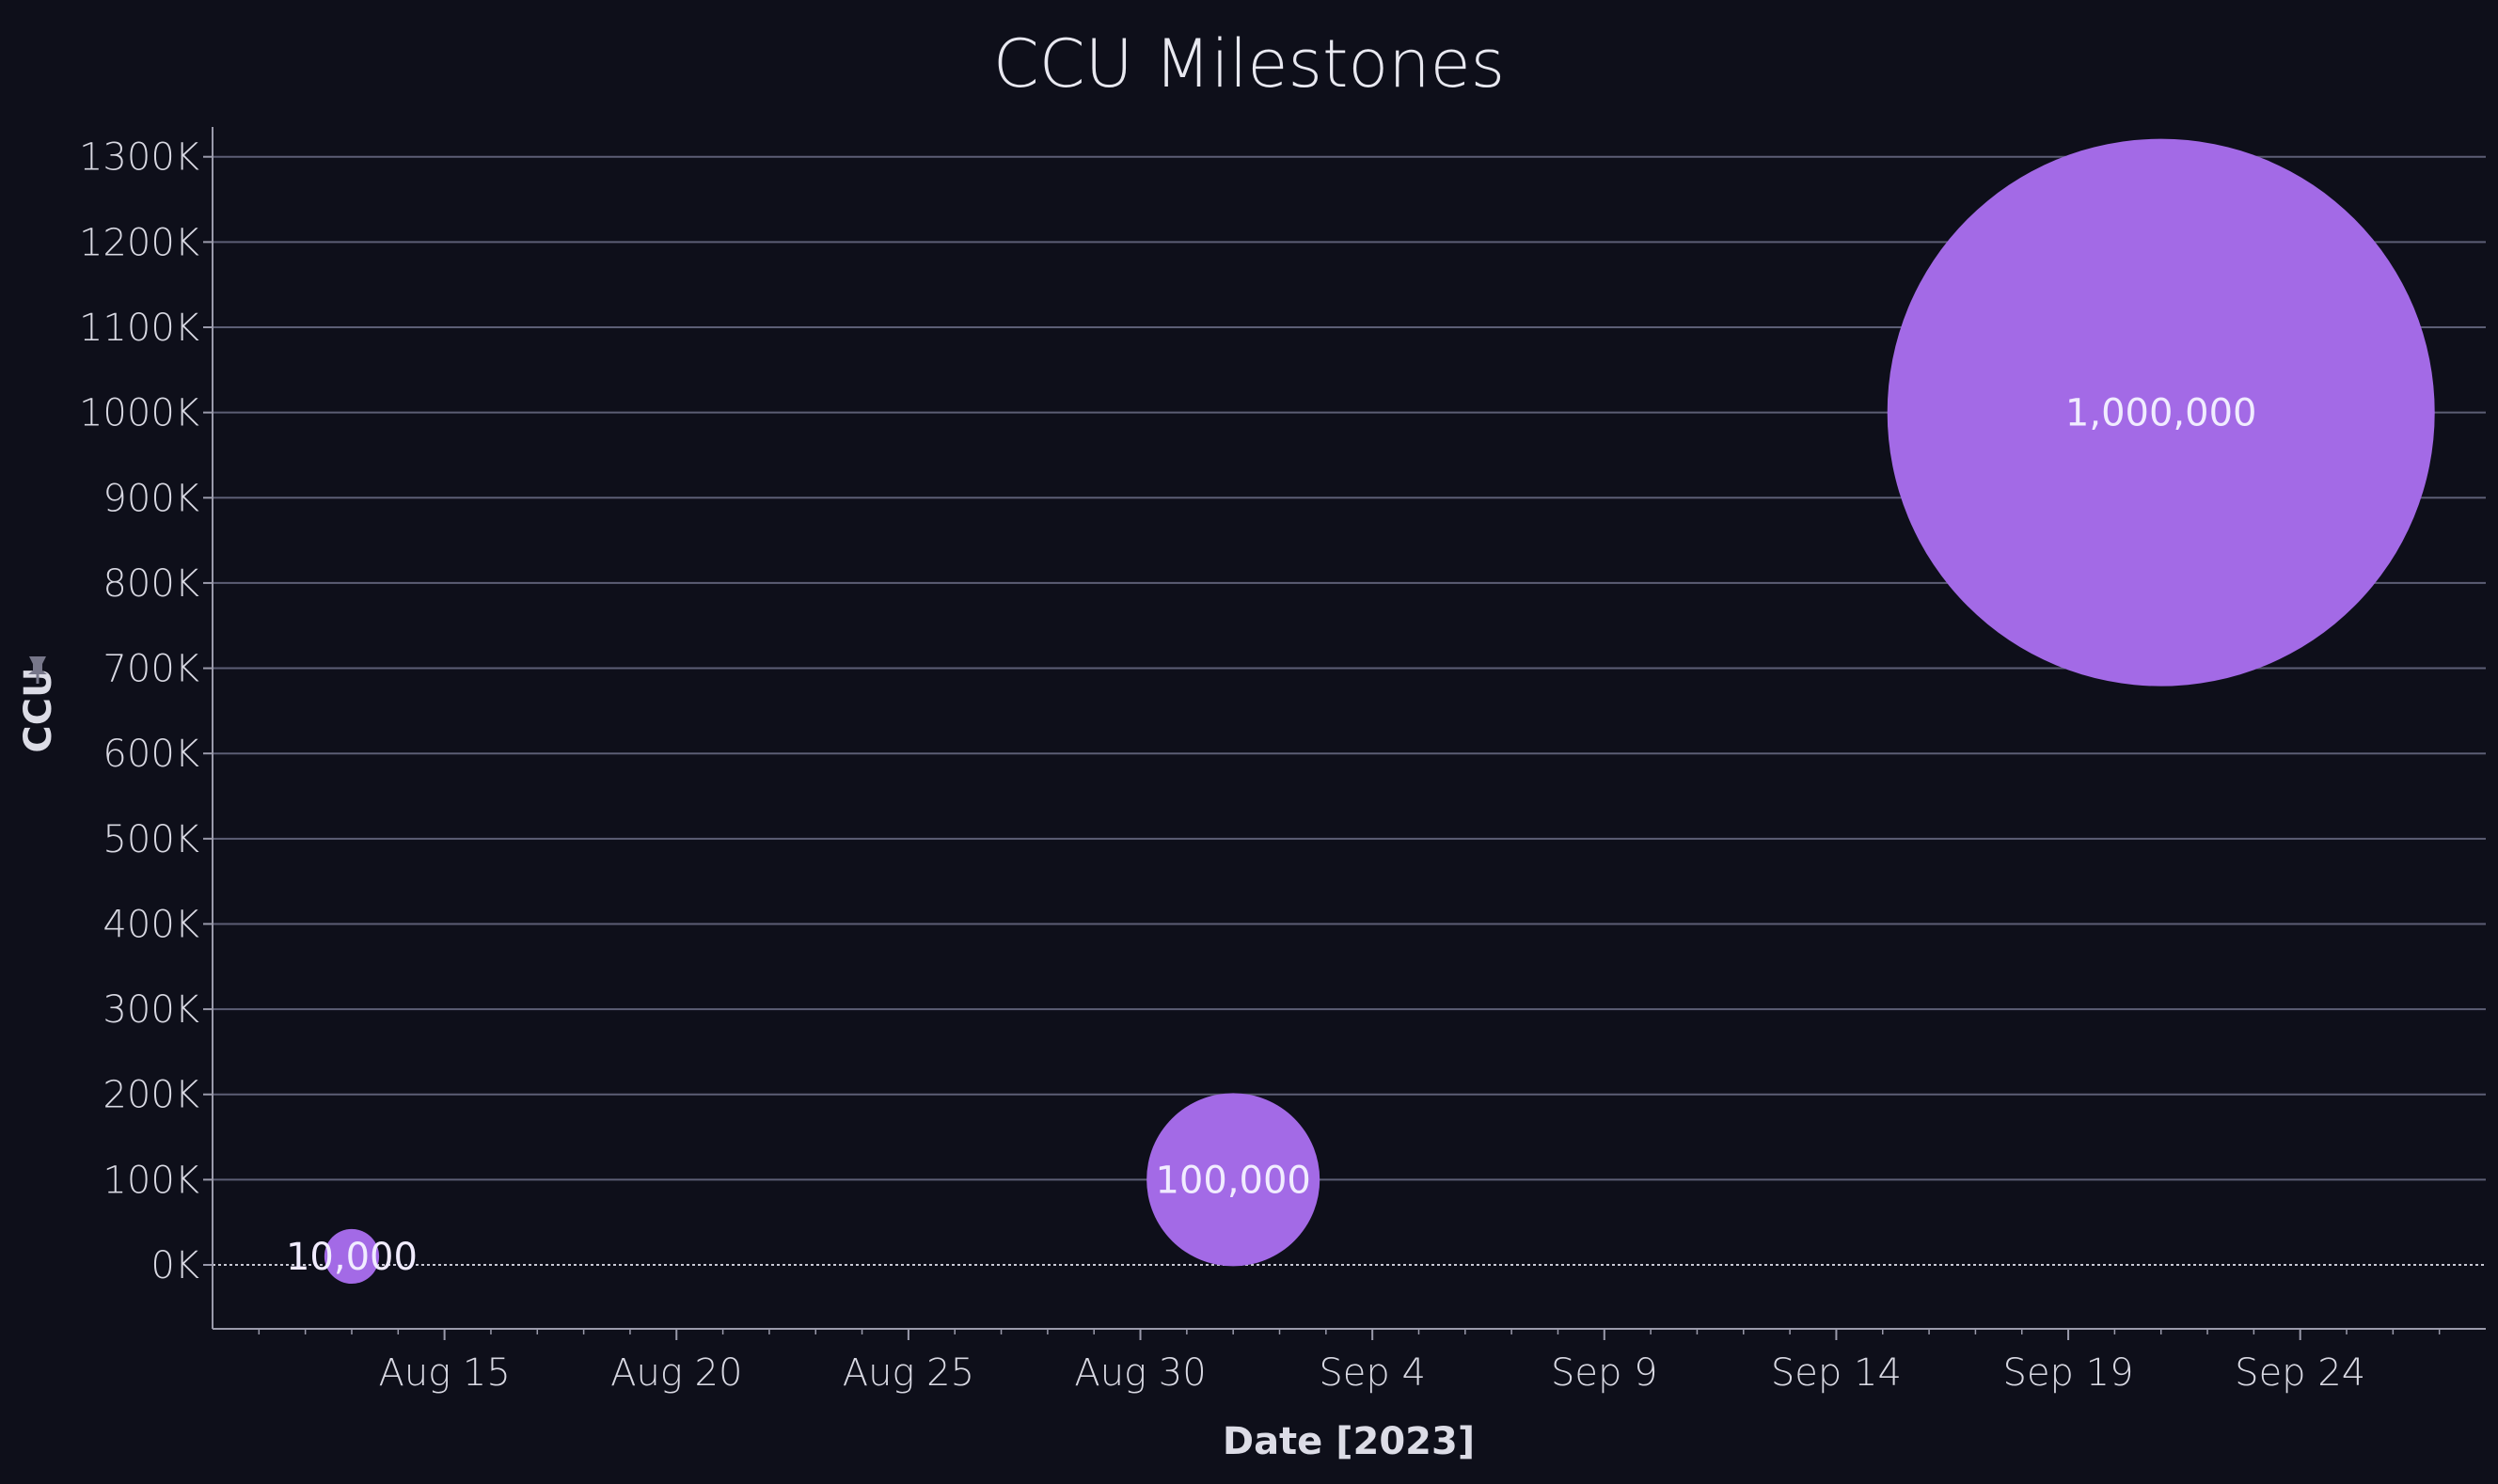 The width and height of the screenshot is (2498, 1484). I want to click on x-tick-label: Sep 19, so click(2068, 1373).